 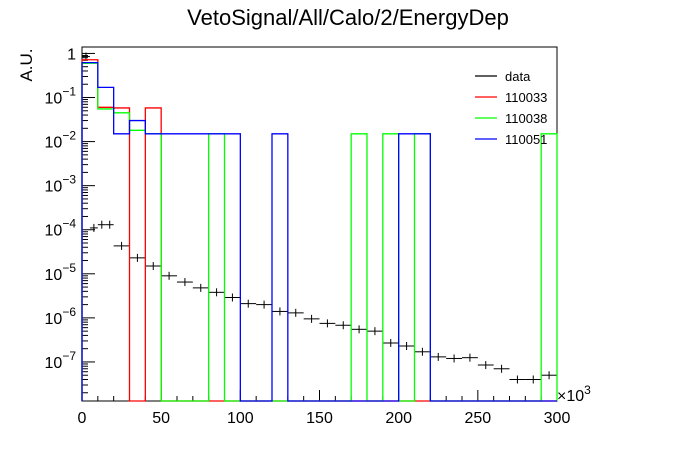 I want to click on y-axis: 10−710−610−510−410−310−210−11, so click(x=70, y=220).